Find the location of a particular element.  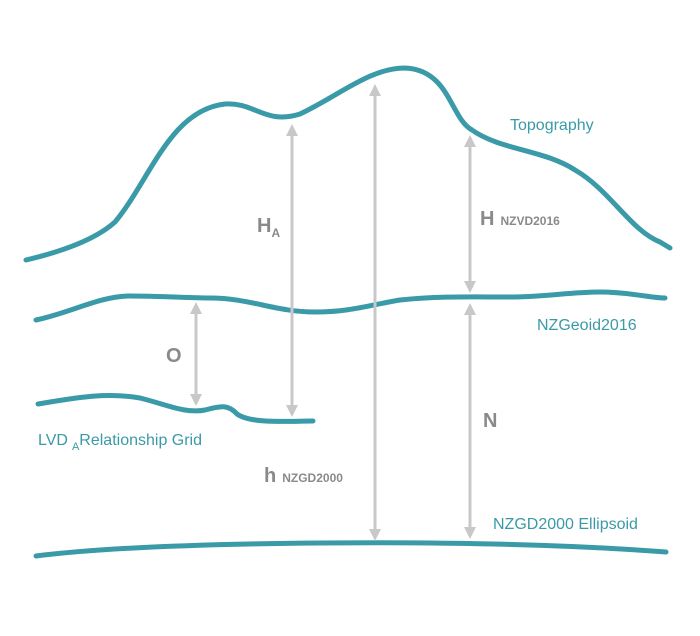

o-label: O is located at coordinates (174, 356).